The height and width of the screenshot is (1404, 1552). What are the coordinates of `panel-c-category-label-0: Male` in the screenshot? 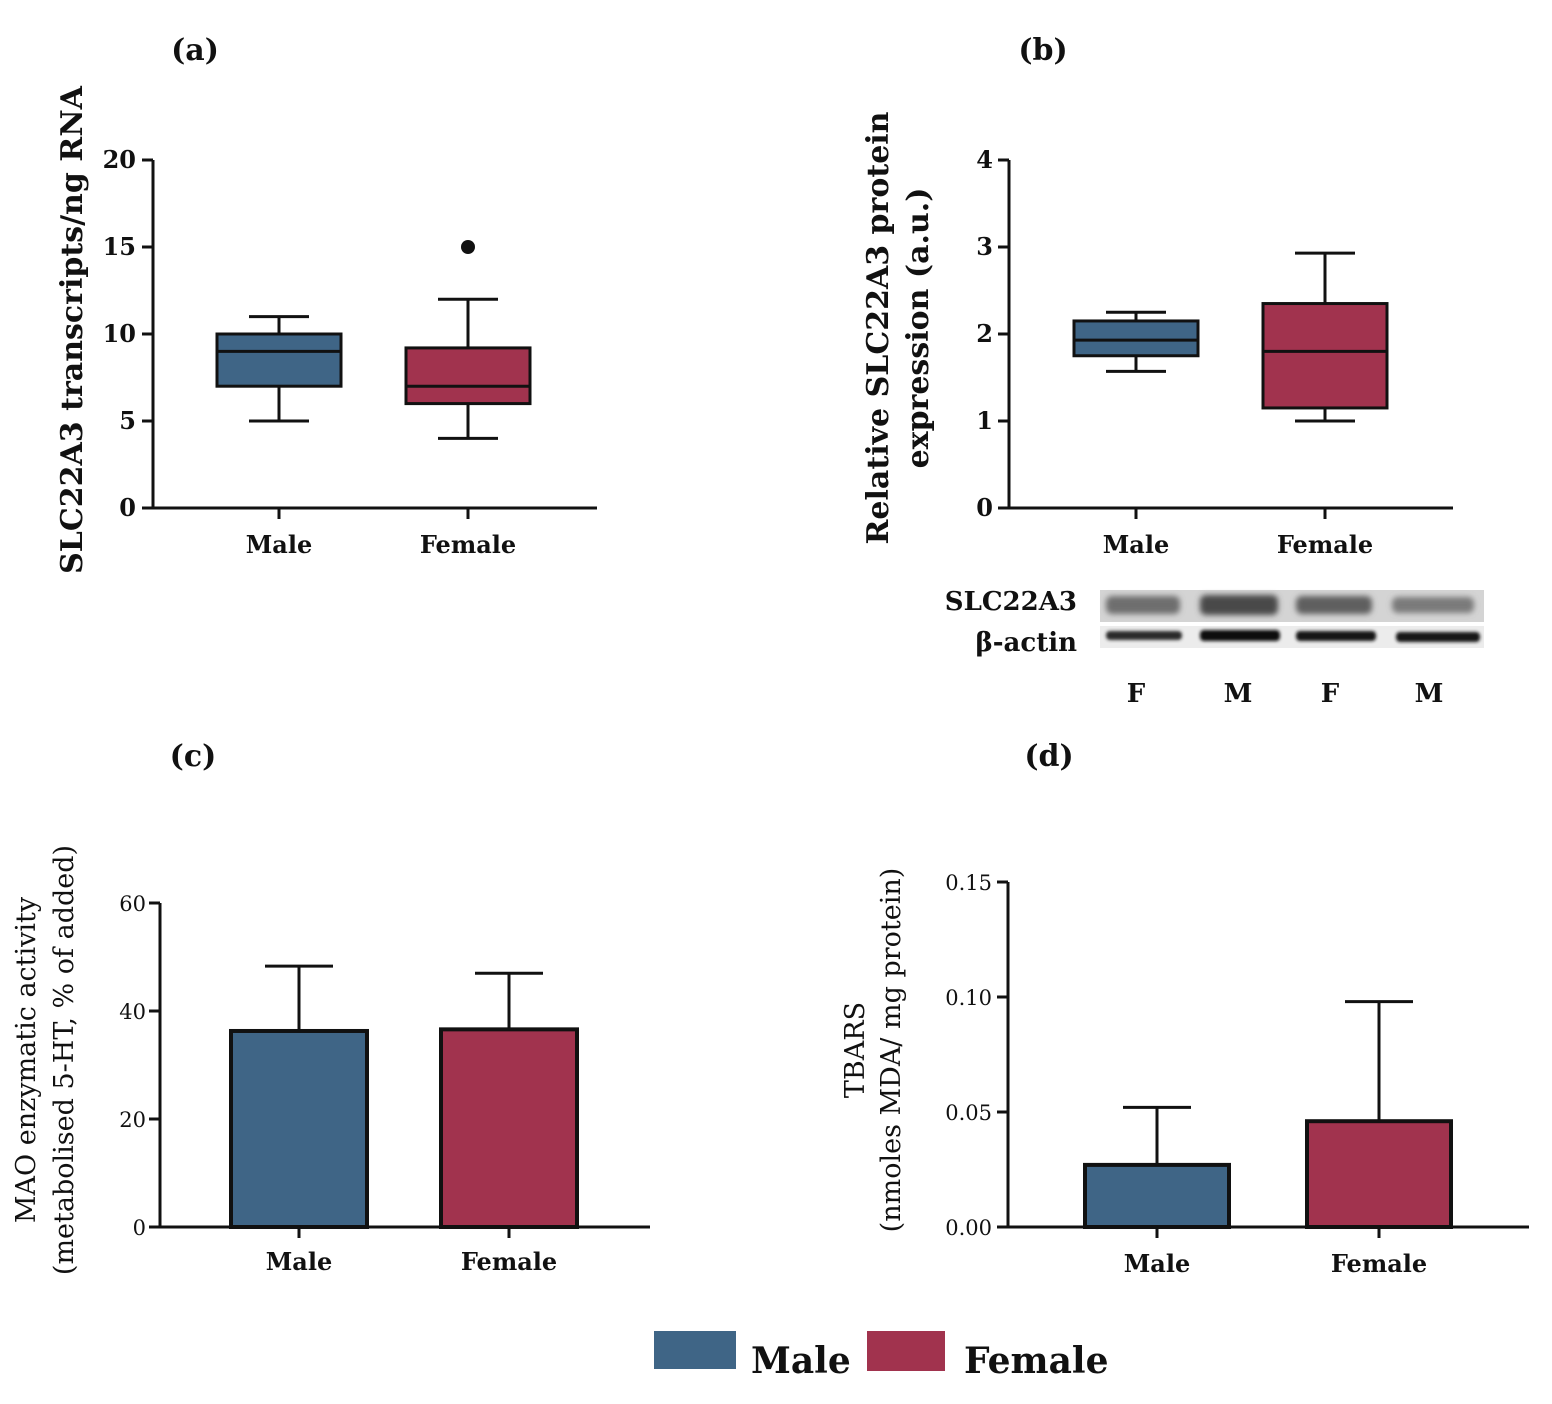 It's located at (299, 1261).